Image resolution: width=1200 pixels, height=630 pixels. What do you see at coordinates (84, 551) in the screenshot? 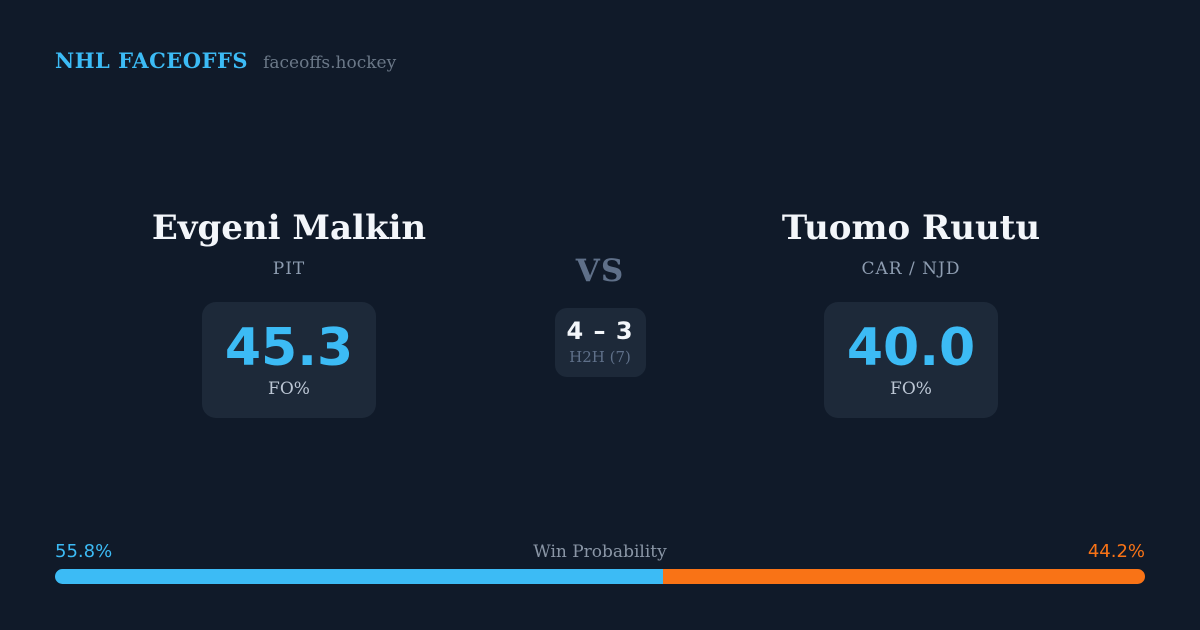
I see `win-probability-left-pct: 55.8%` at bounding box center [84, 551].